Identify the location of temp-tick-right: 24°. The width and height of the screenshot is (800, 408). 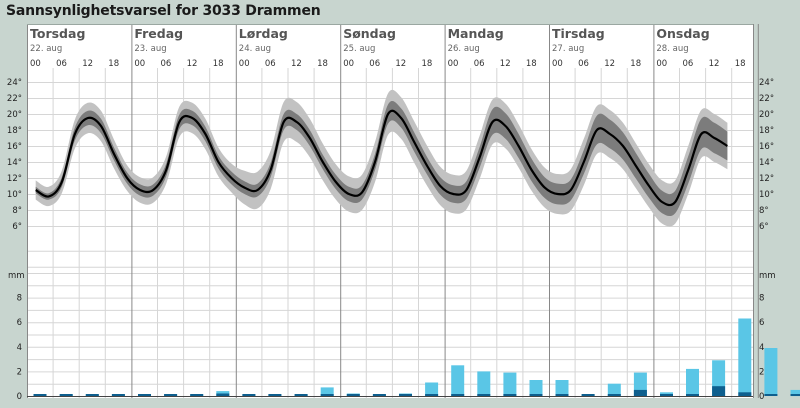
(766, 83).